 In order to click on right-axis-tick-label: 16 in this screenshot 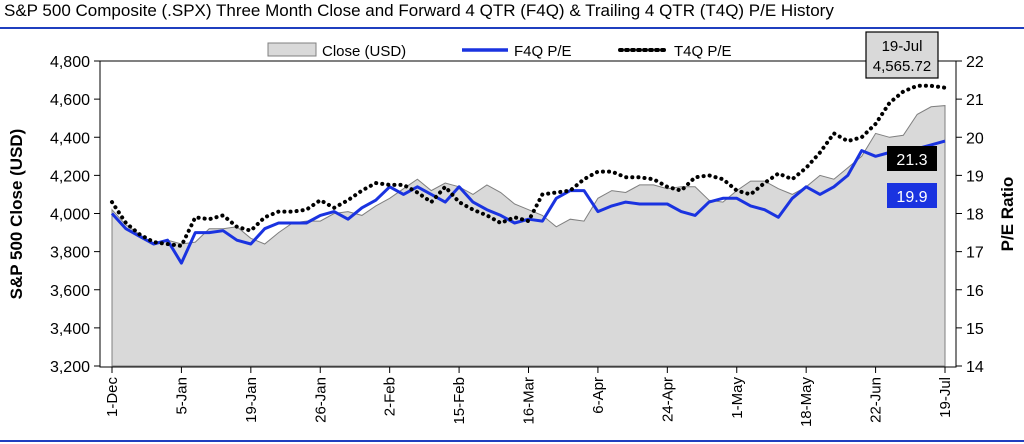, I will do `click(975, 291)`.